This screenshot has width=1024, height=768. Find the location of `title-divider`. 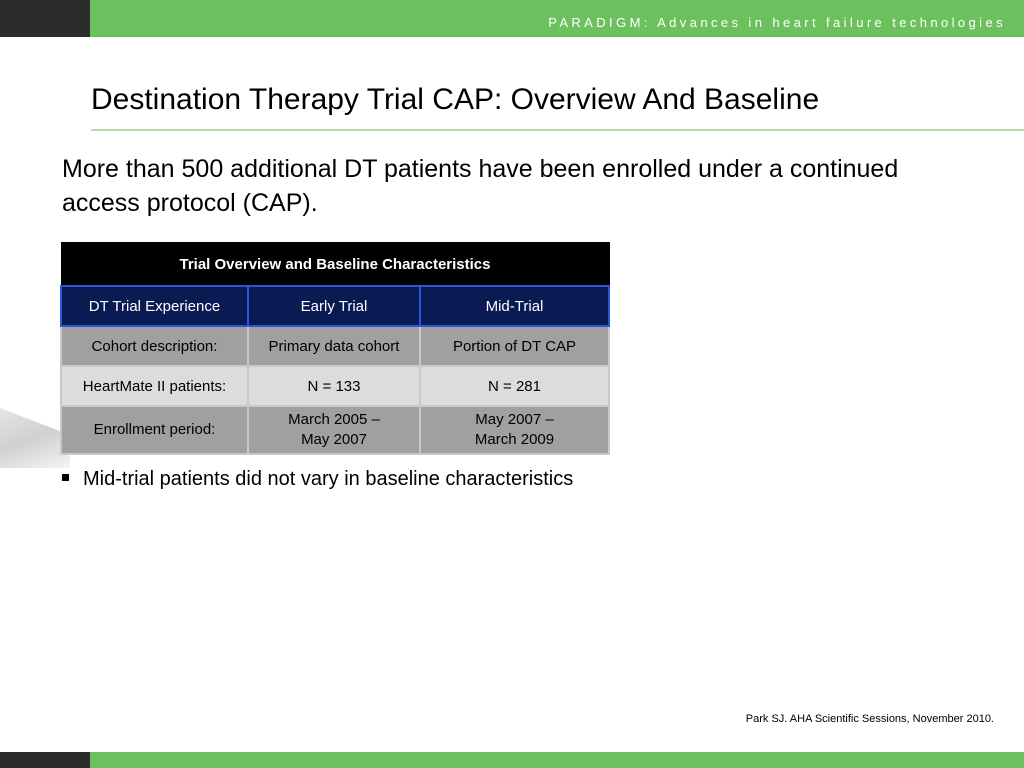

title-divider is located at coordinates (557, 130).